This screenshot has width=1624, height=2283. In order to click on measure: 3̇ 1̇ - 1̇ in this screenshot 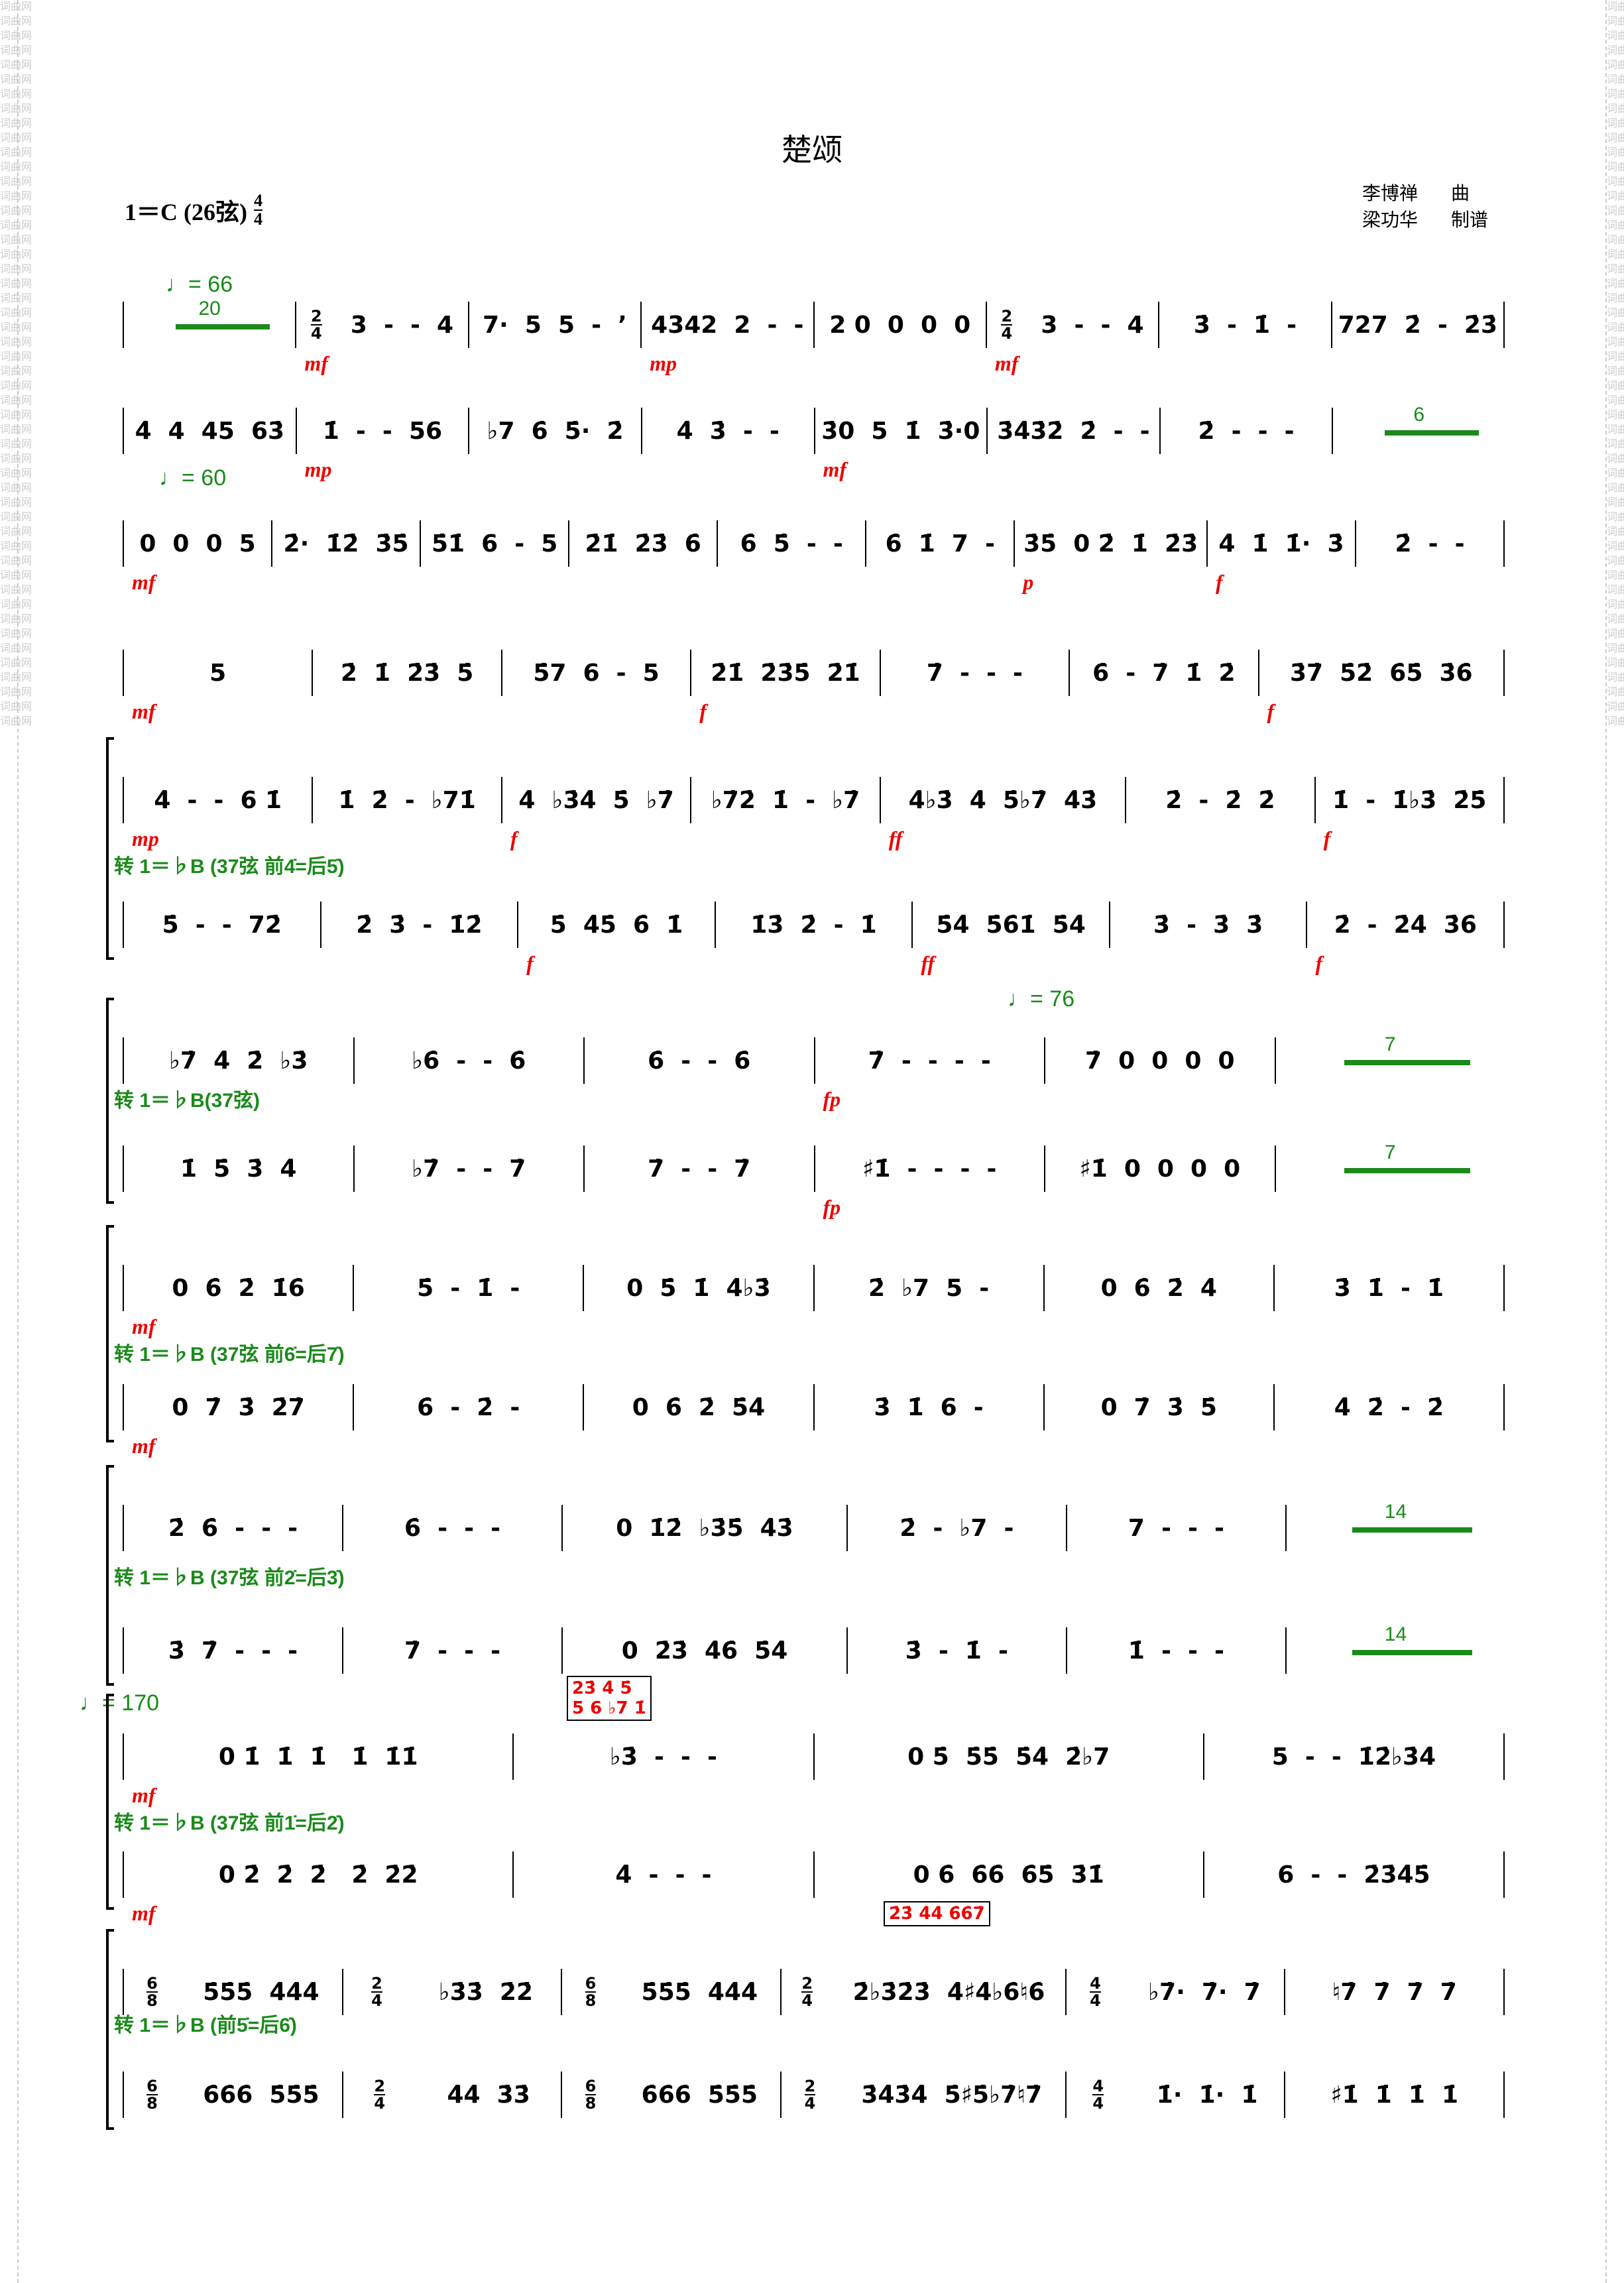, I will do `click(1389, 1288)`.